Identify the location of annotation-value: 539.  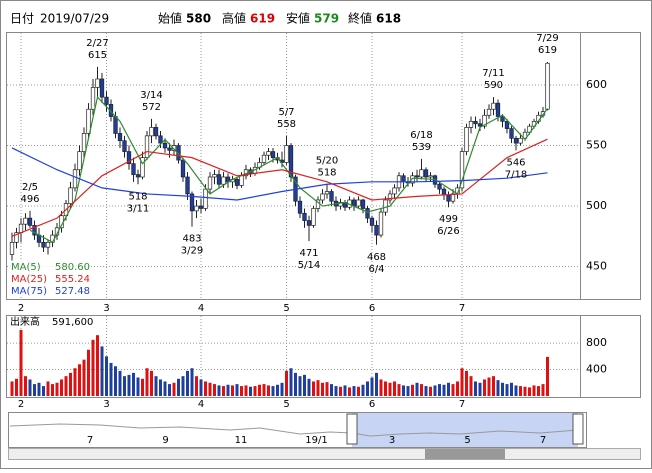
(421, 147).